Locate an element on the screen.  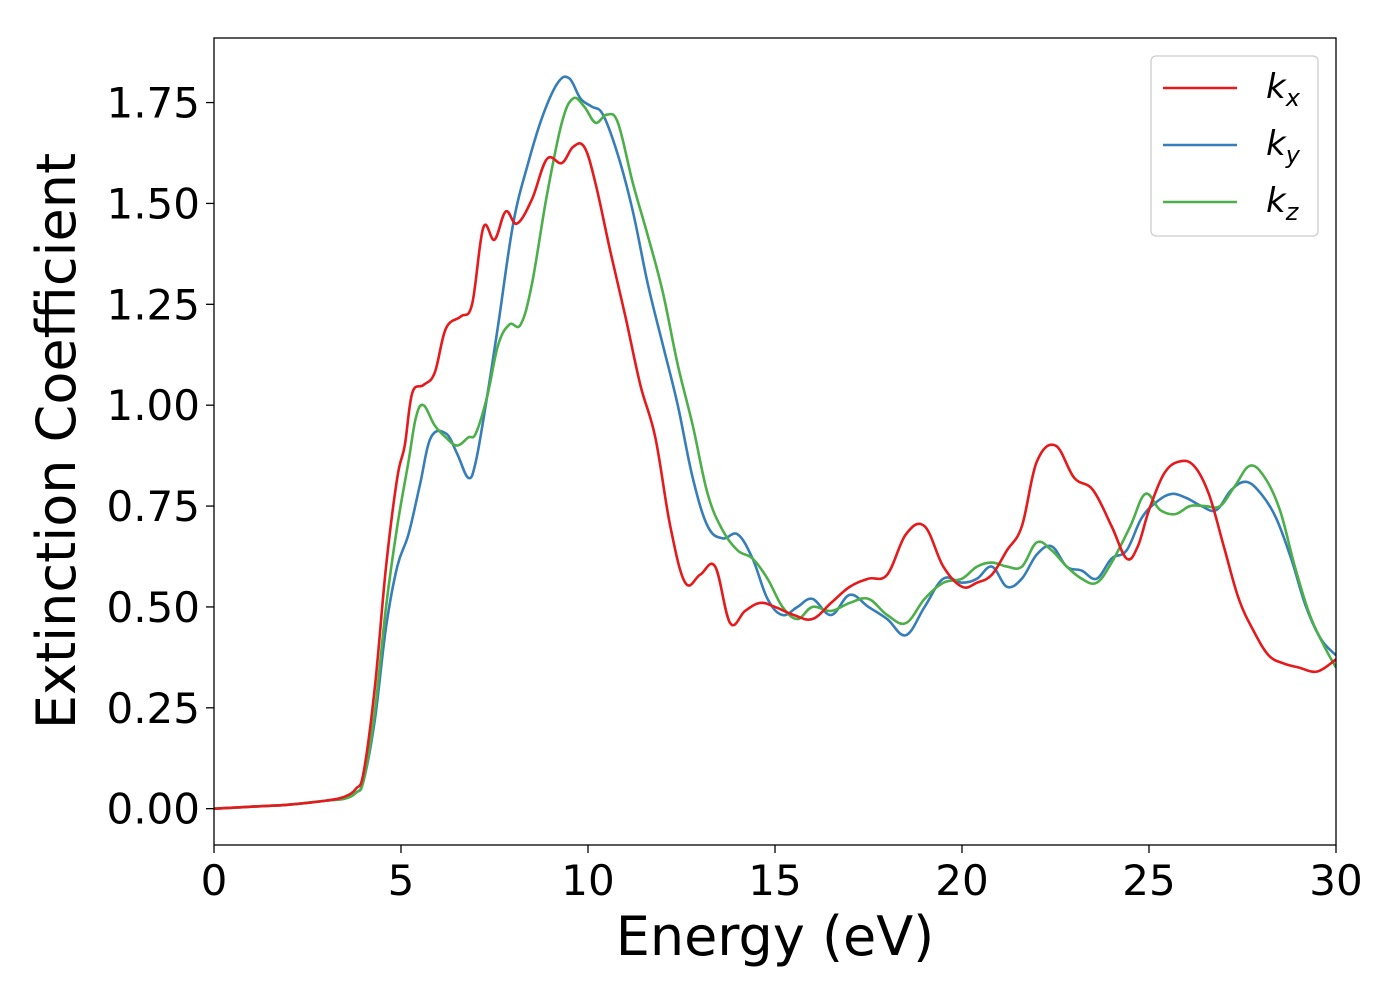
x-tick-label: 30 is located at coordinates (1335, 880).